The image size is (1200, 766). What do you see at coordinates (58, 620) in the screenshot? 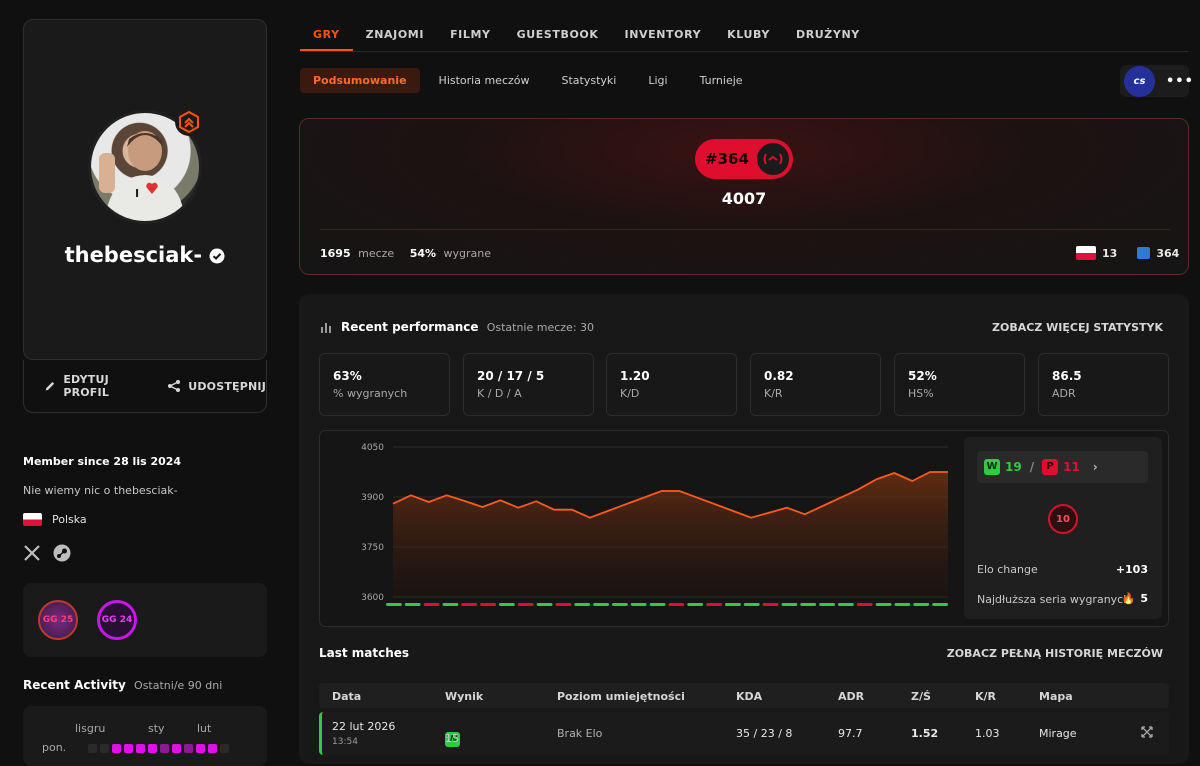
I see `badge-gg25: GG 25` at bounding box center [58, 620].